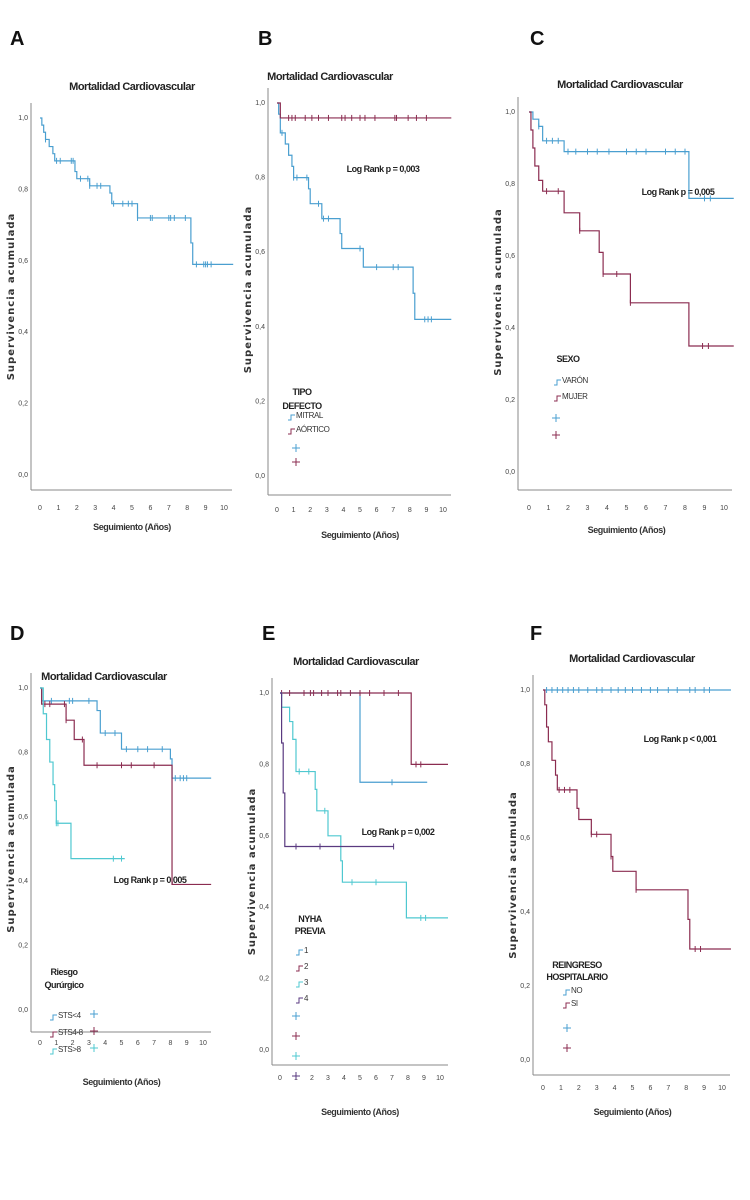 The image size is (750, 1200). Describe the element at coordinates (70, 1015) in the screenshot. I see `legend-label: STS<4` at that location.